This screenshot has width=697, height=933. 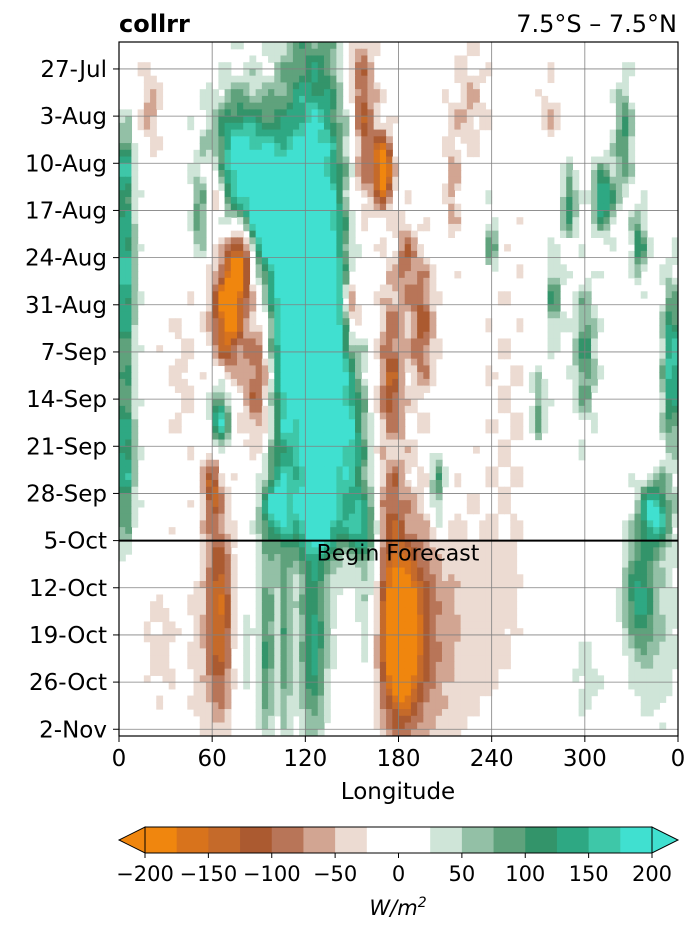 I want to click on y-tick-label: 26-Oct, so click(x=68, y=683).